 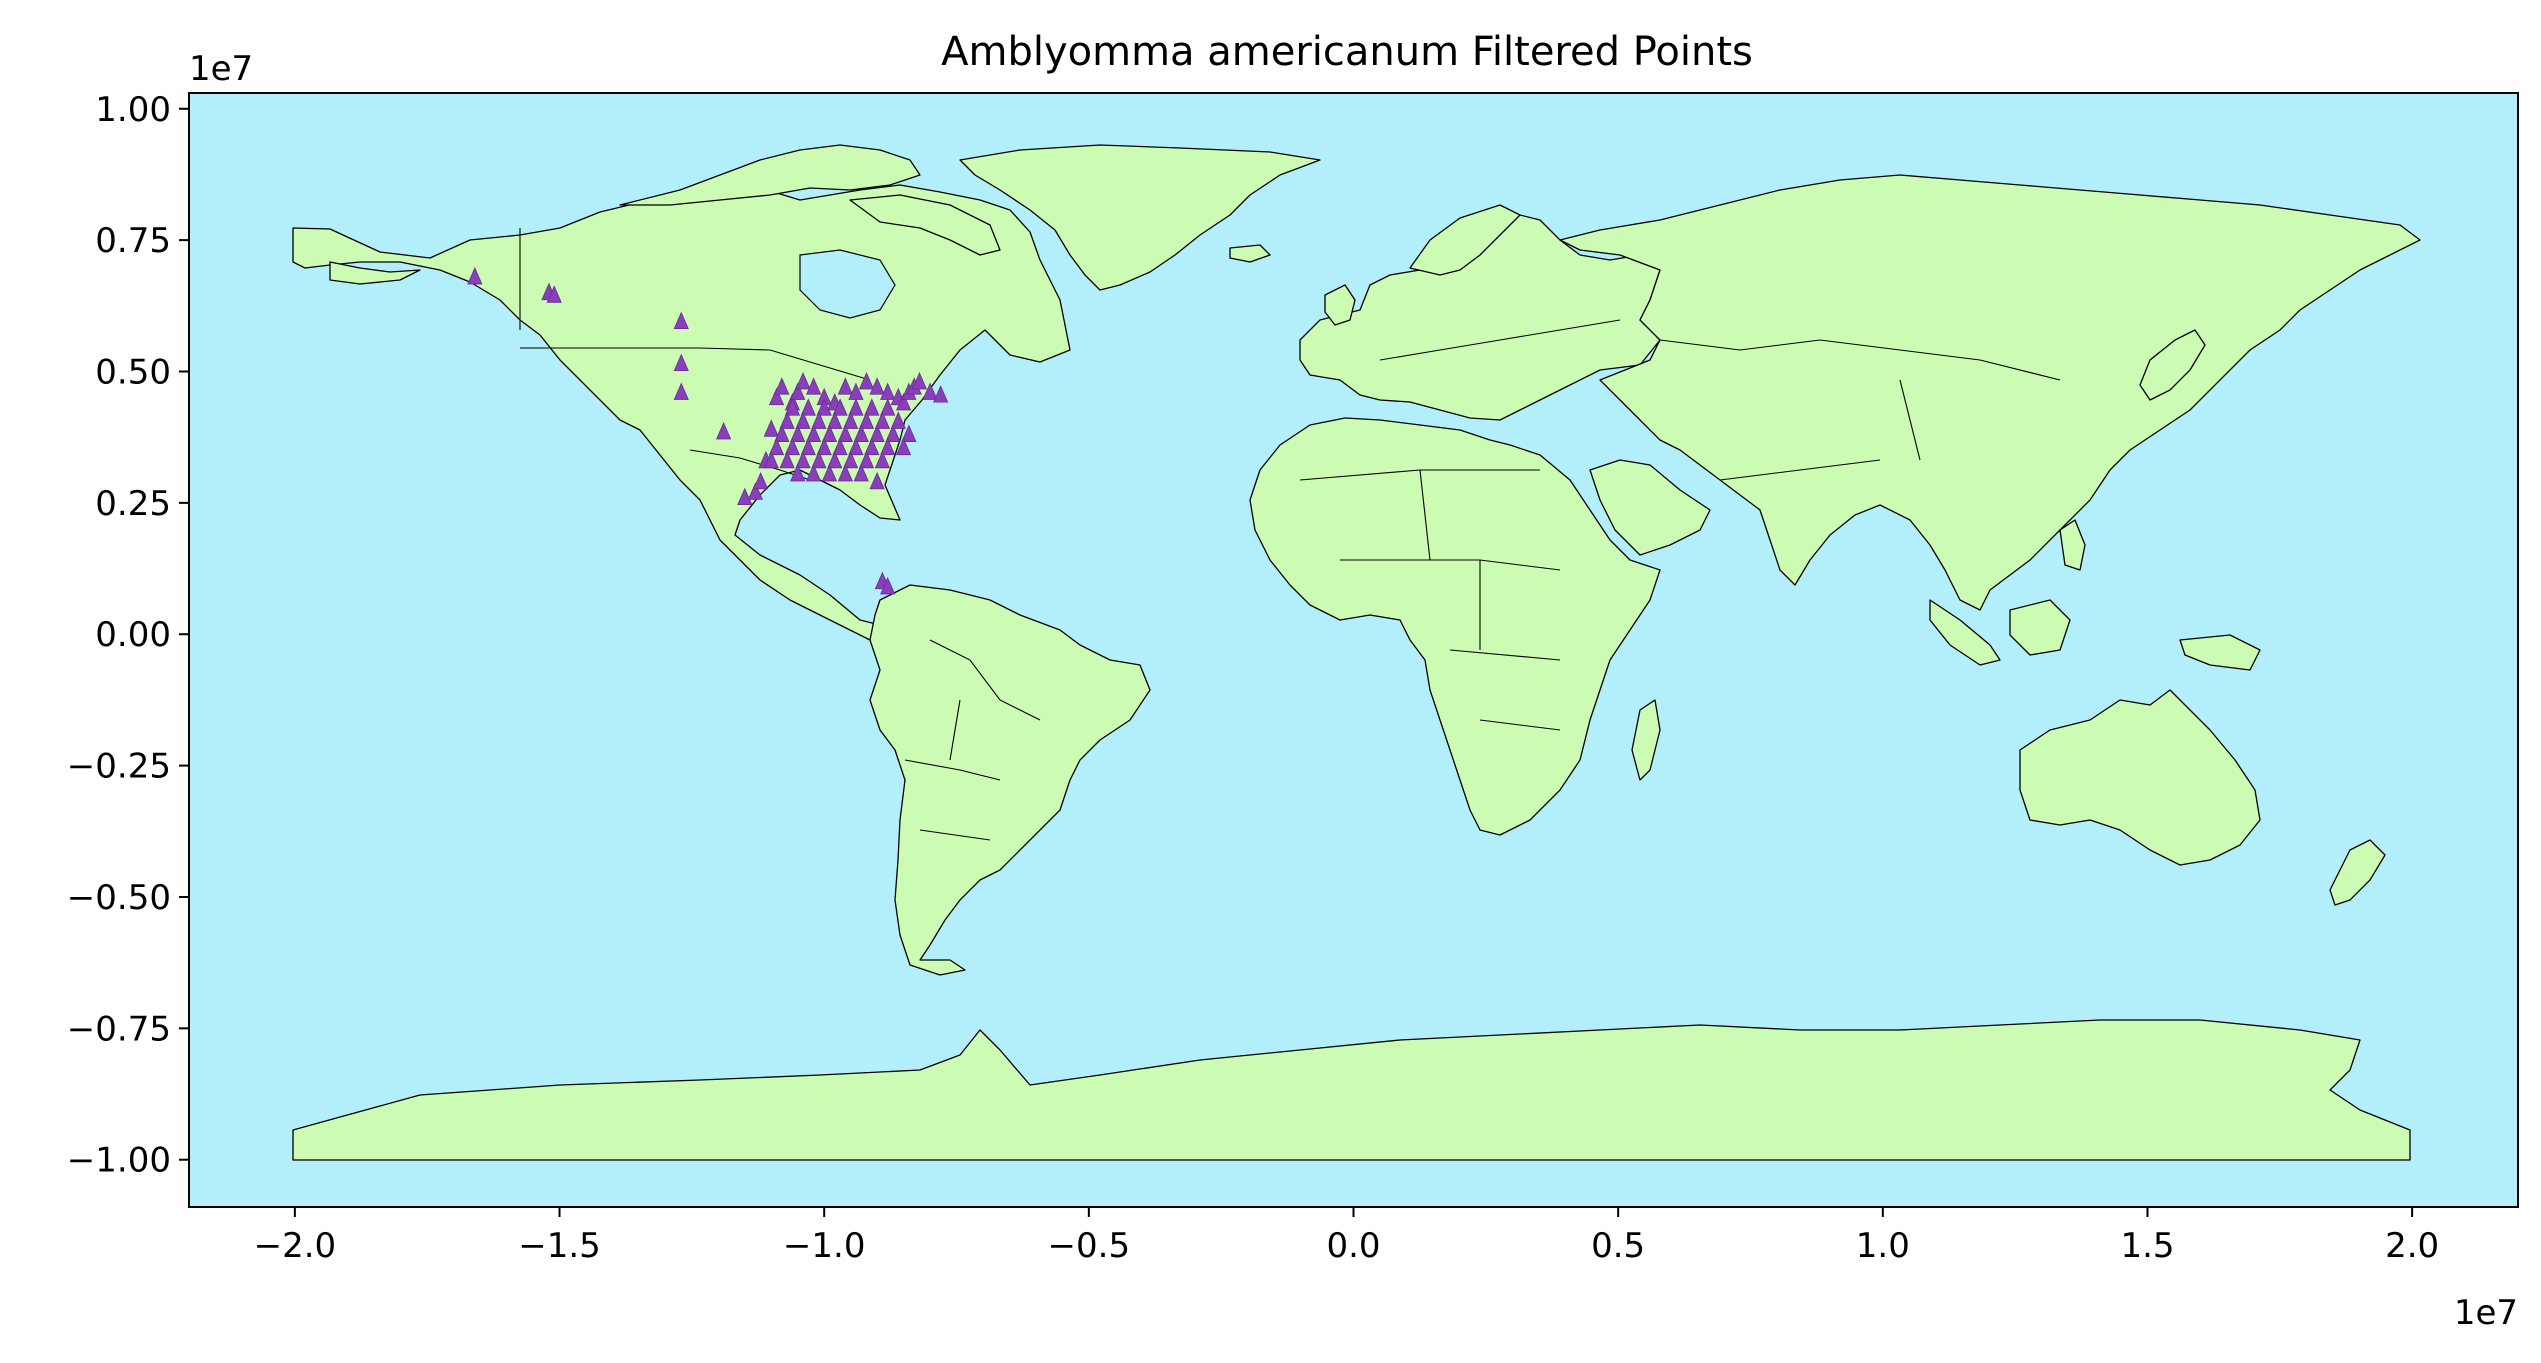 I want to click on new-zealand-islands, so click(x=2357, y=872).